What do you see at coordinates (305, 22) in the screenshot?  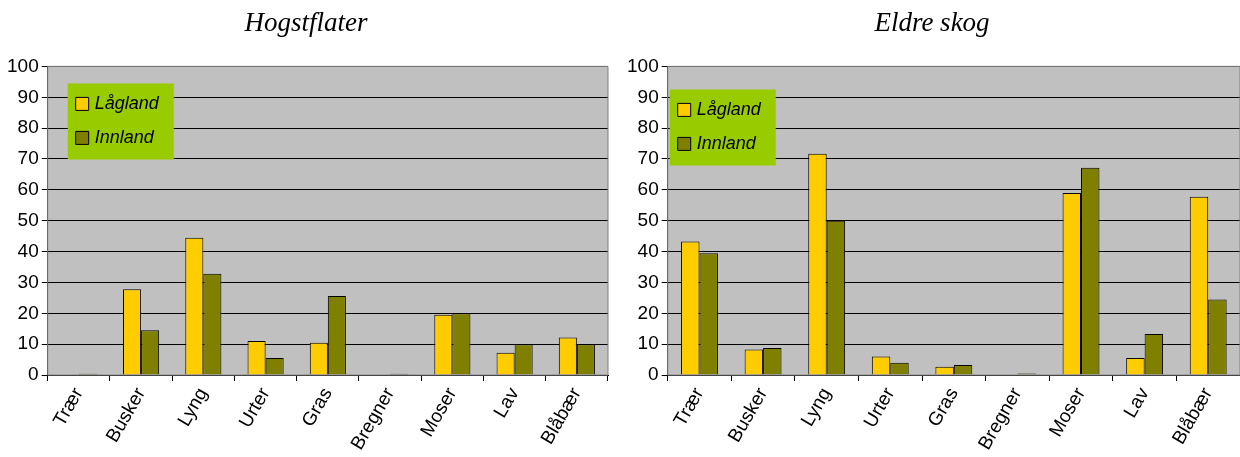 I see `chart-title: Hogstflater` at bounding box center [305, 22].